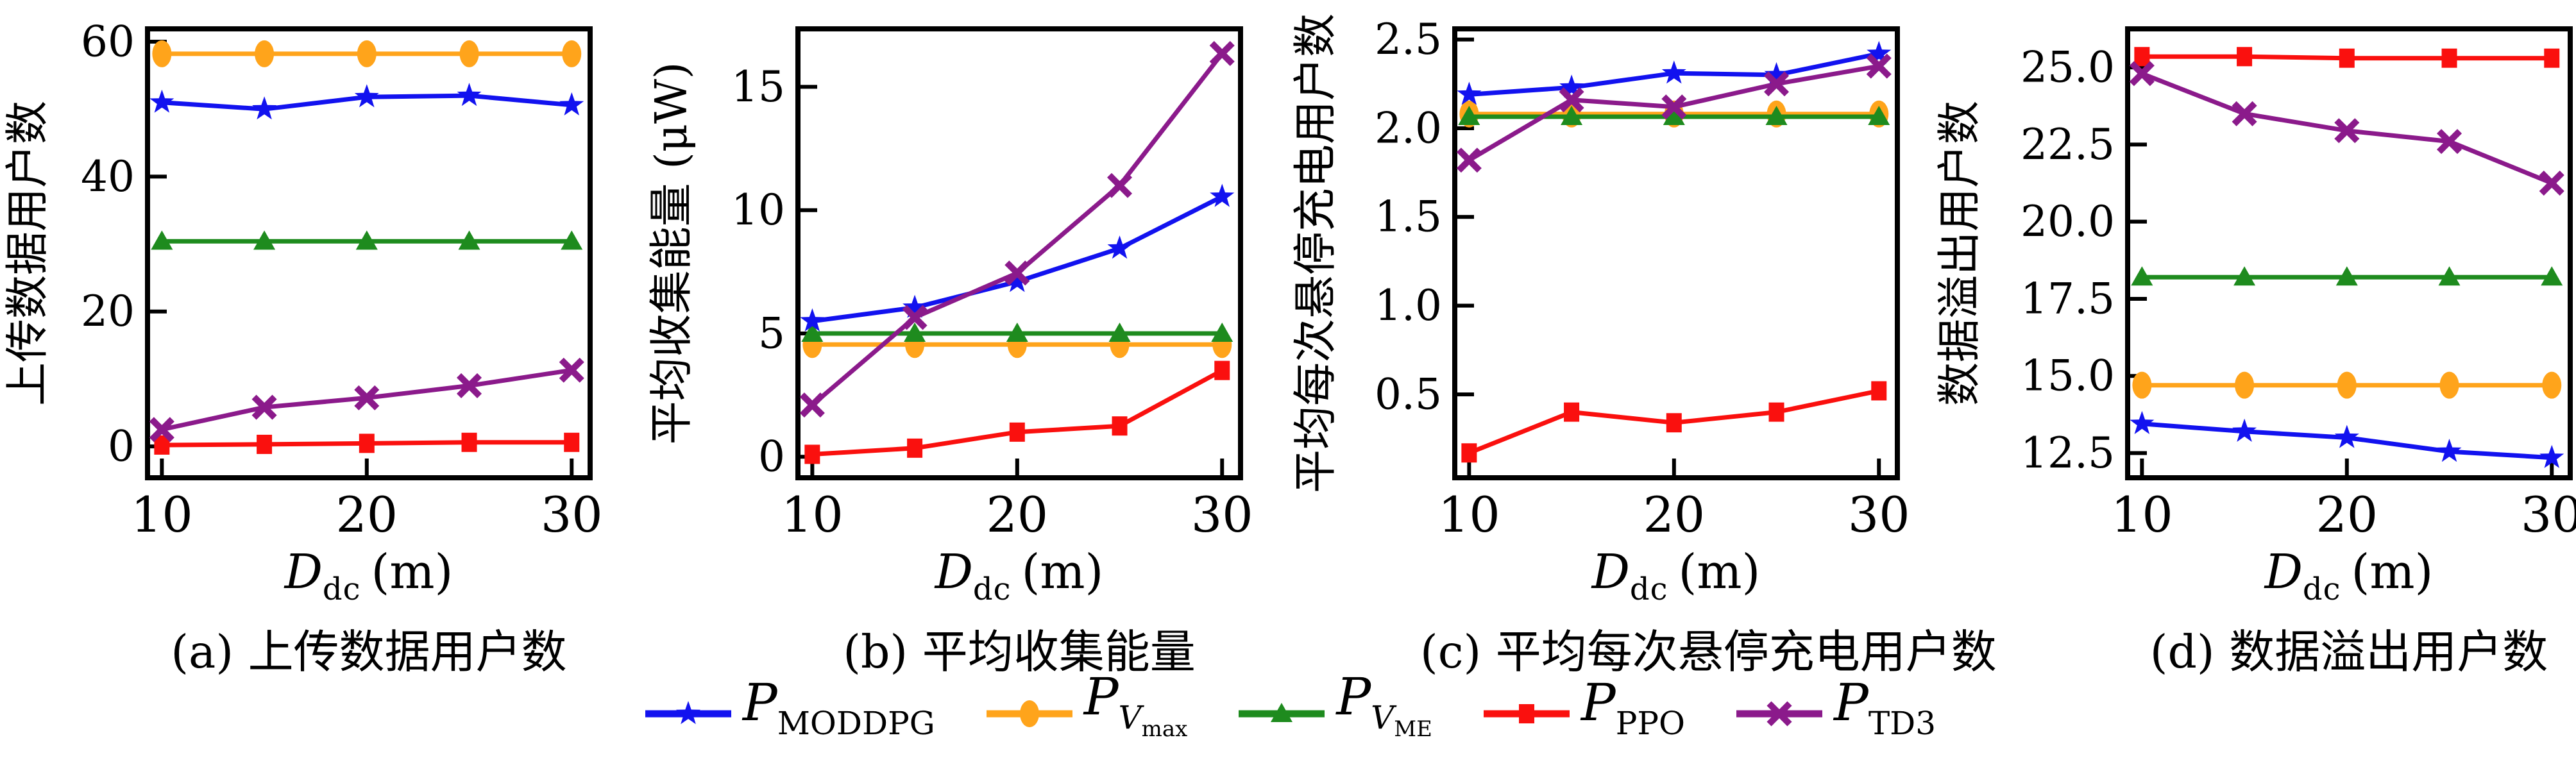  Describe the element at coordinates (1135, 704) in the screenshot. I see `legend-label-vmax: PVmax` at that location.